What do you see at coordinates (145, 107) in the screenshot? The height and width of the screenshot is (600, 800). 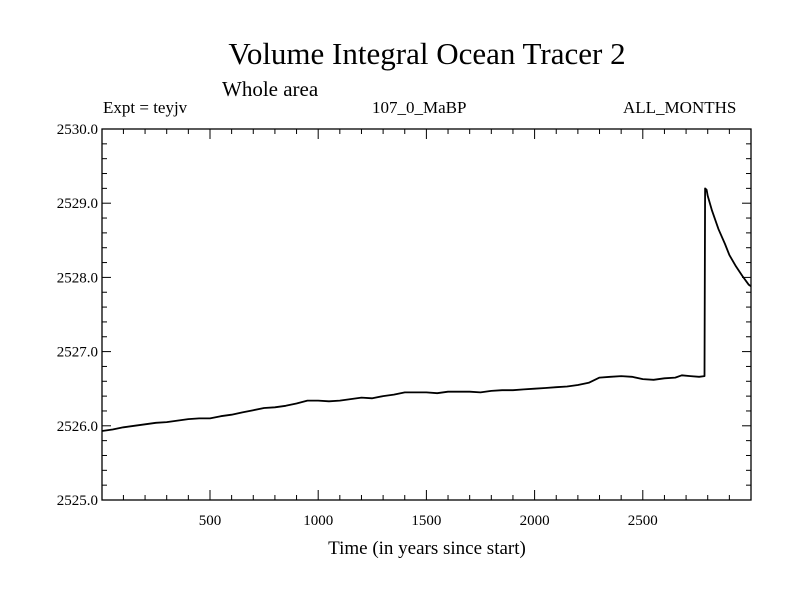 I see `experiment-label: Expt = teyjv` at bounding box center [145, 107].